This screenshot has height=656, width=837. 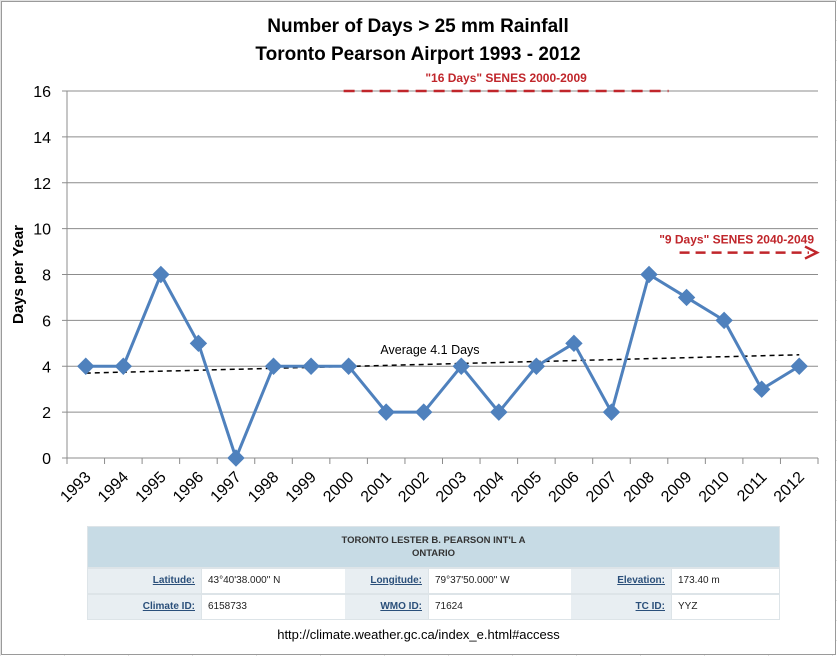 What do you see at coordinates (413, 487) in the screenshot?
I see `x-tick-label: 2002` at bounding box center [413, 487].